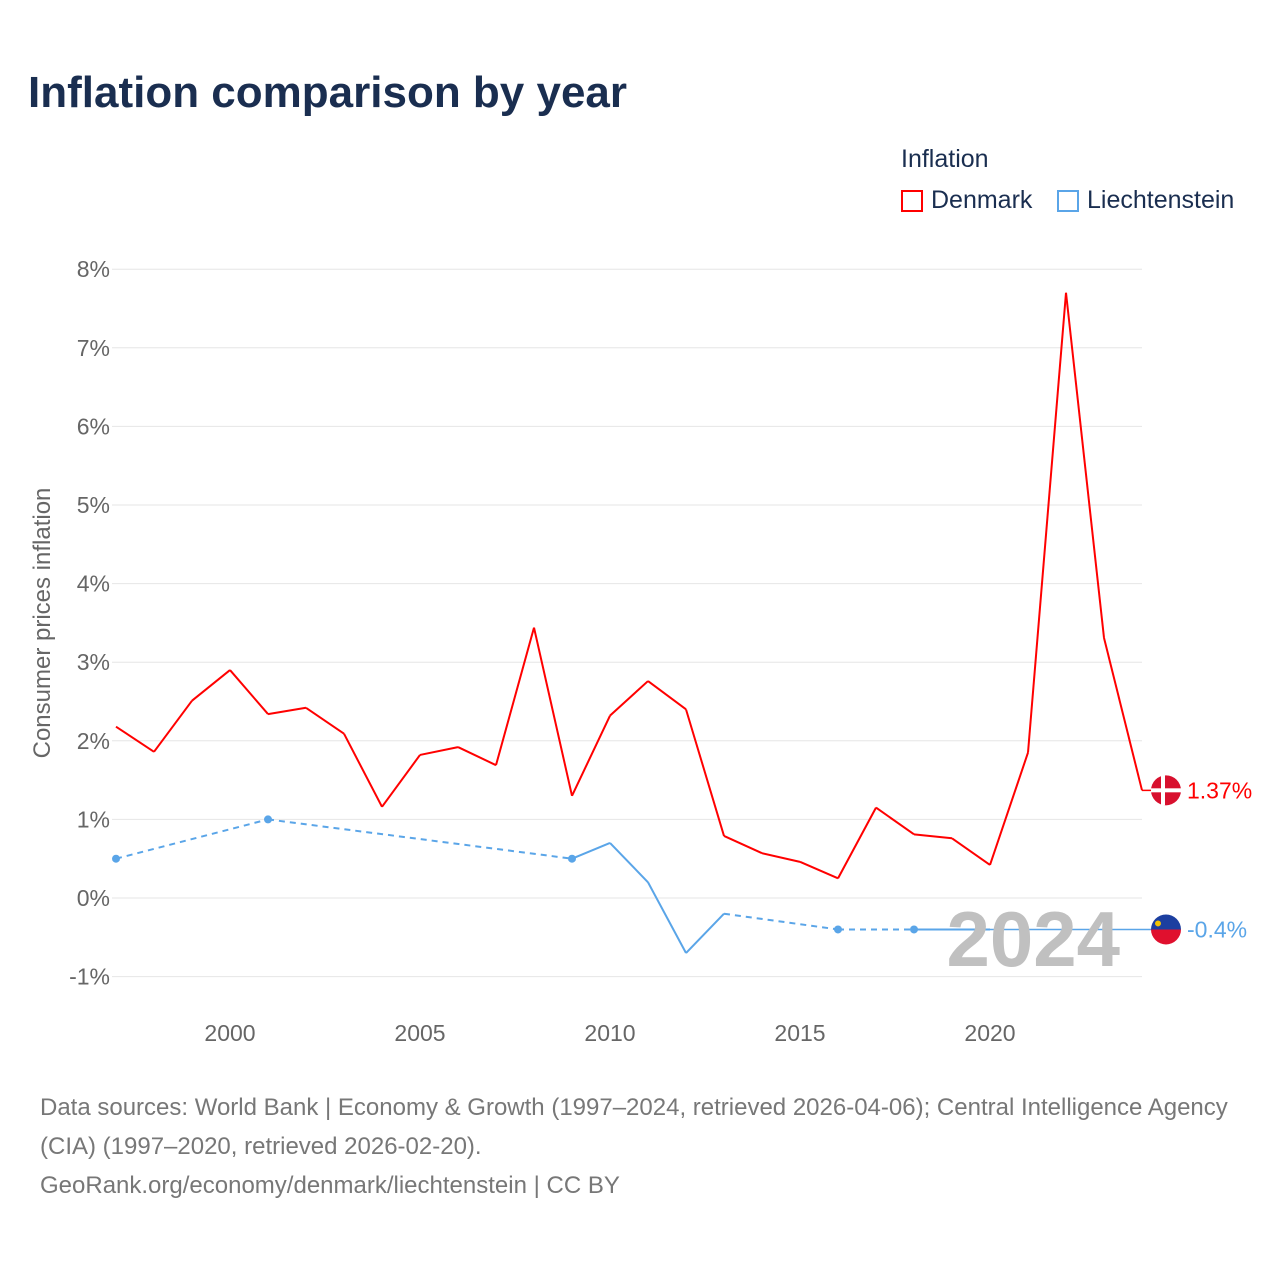 The height and width of the screenshot is (1280, 1280). I want to click on legend-title: Inflation, so click(945, 159).